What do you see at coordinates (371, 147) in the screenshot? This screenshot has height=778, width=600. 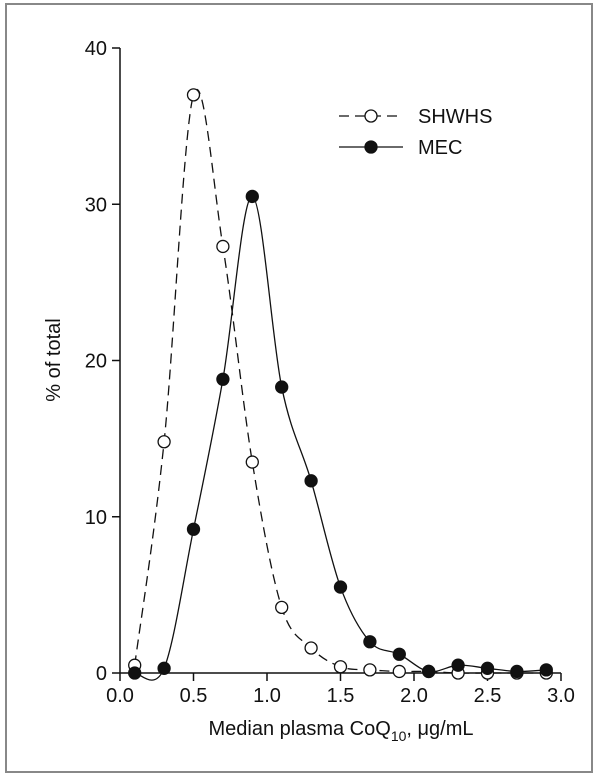 I see `legend-marker-mec` at bounding box center [371, 147].